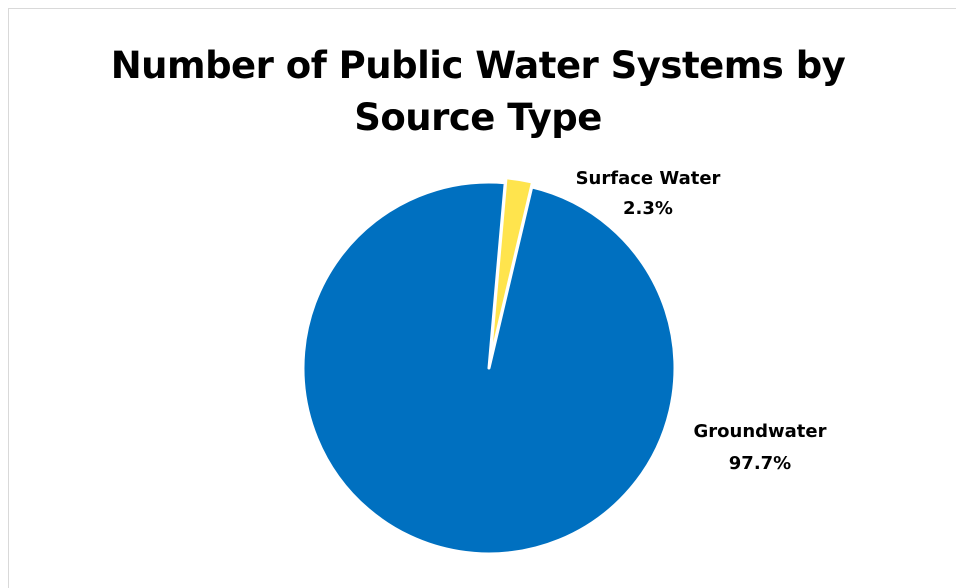 This screenshot has width=956, height=588. Describe the element at coordinates (760, 431) in the screenshot. I see `slice-label-groundwater-name: Groundwater` at that location.